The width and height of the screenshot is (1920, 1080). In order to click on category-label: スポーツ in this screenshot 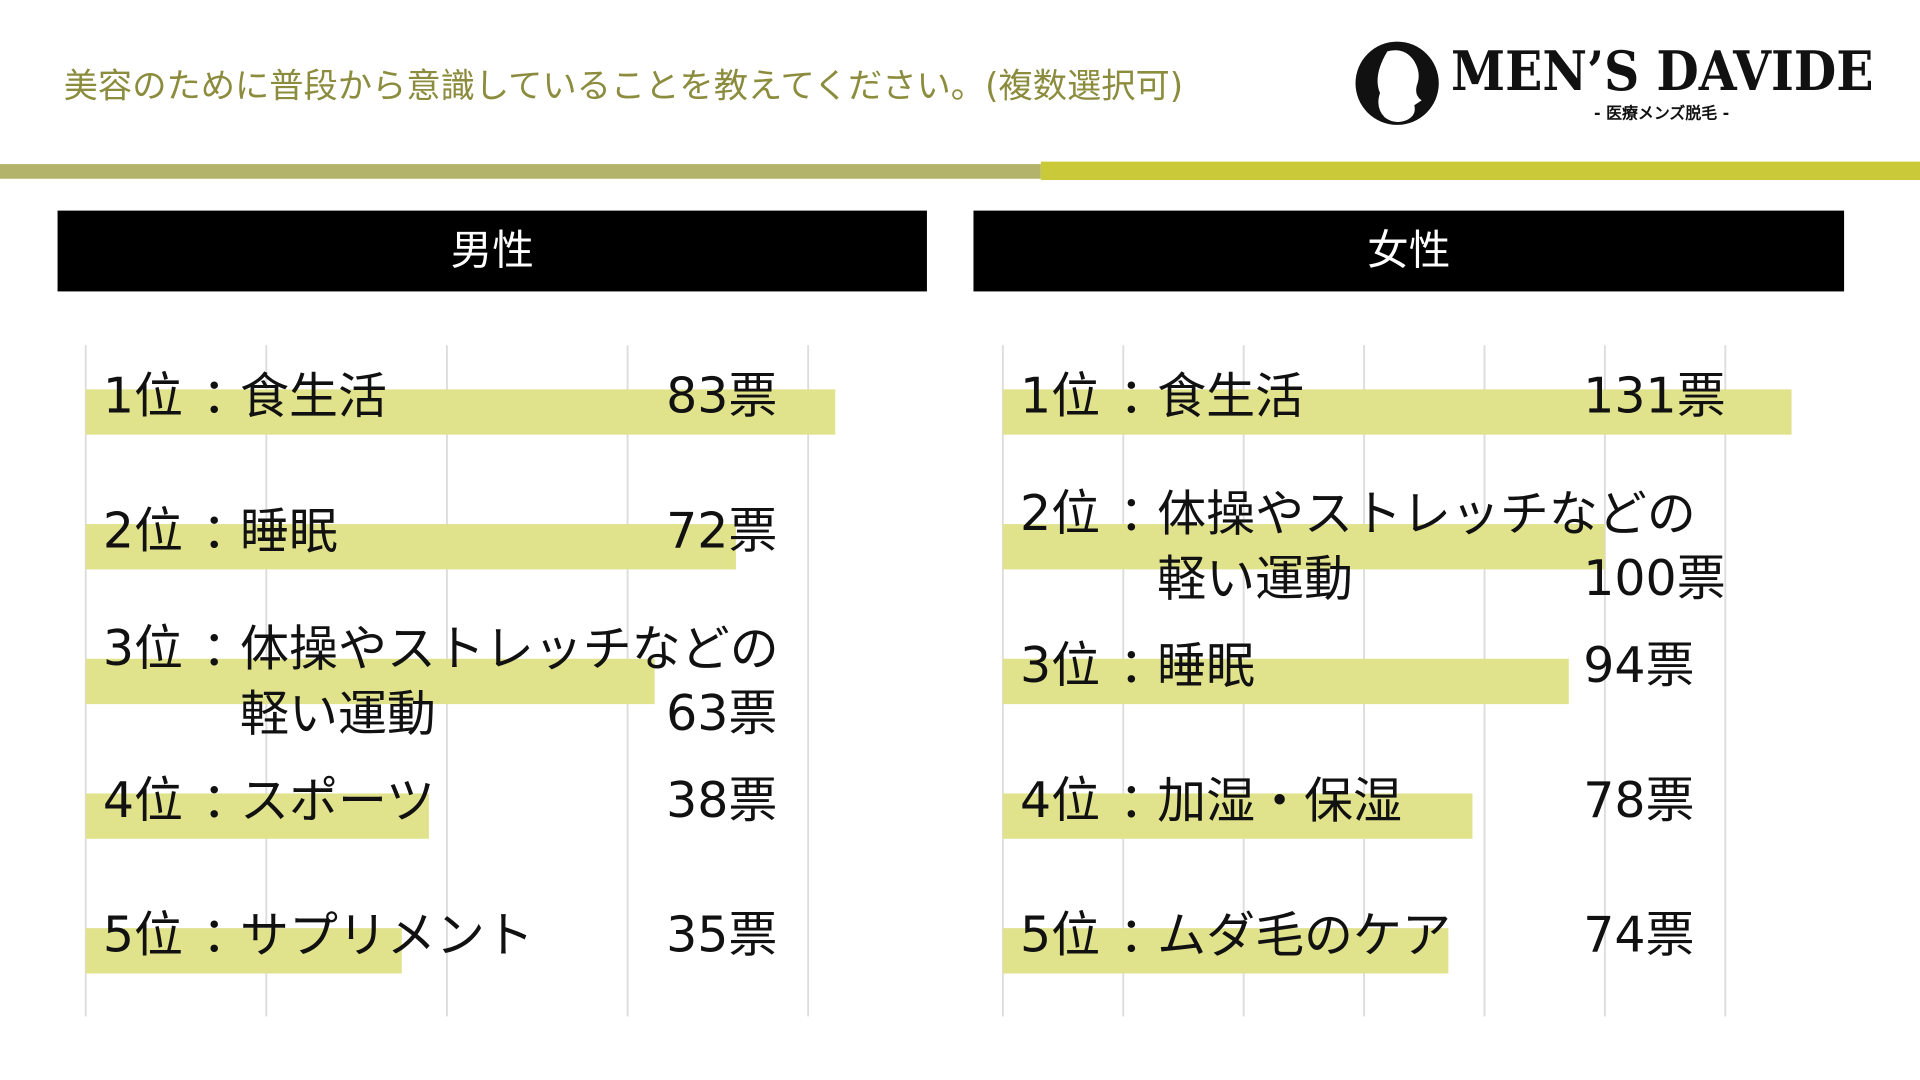, I will do `click(337, 800)`.